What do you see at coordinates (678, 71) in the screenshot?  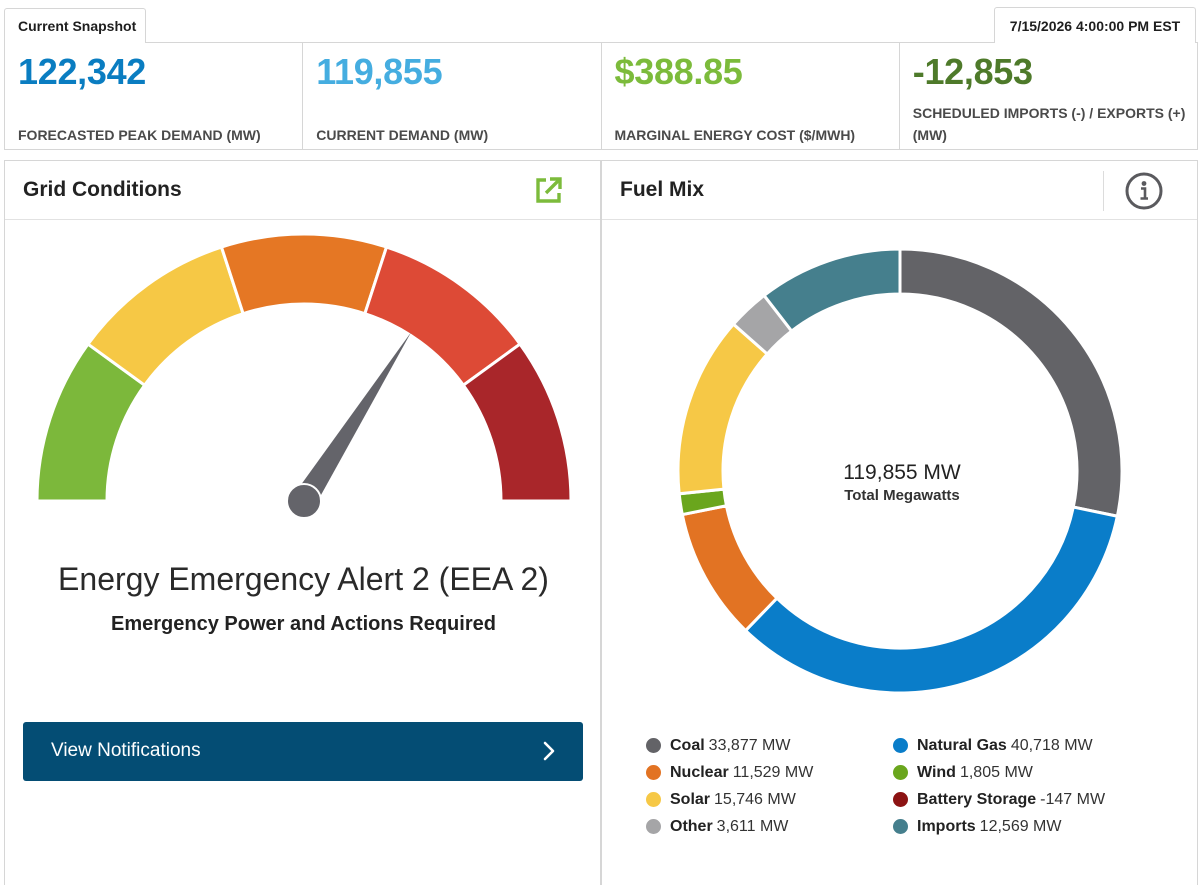 I see `metric-value: $388.85` at bounding box center [678, 71].